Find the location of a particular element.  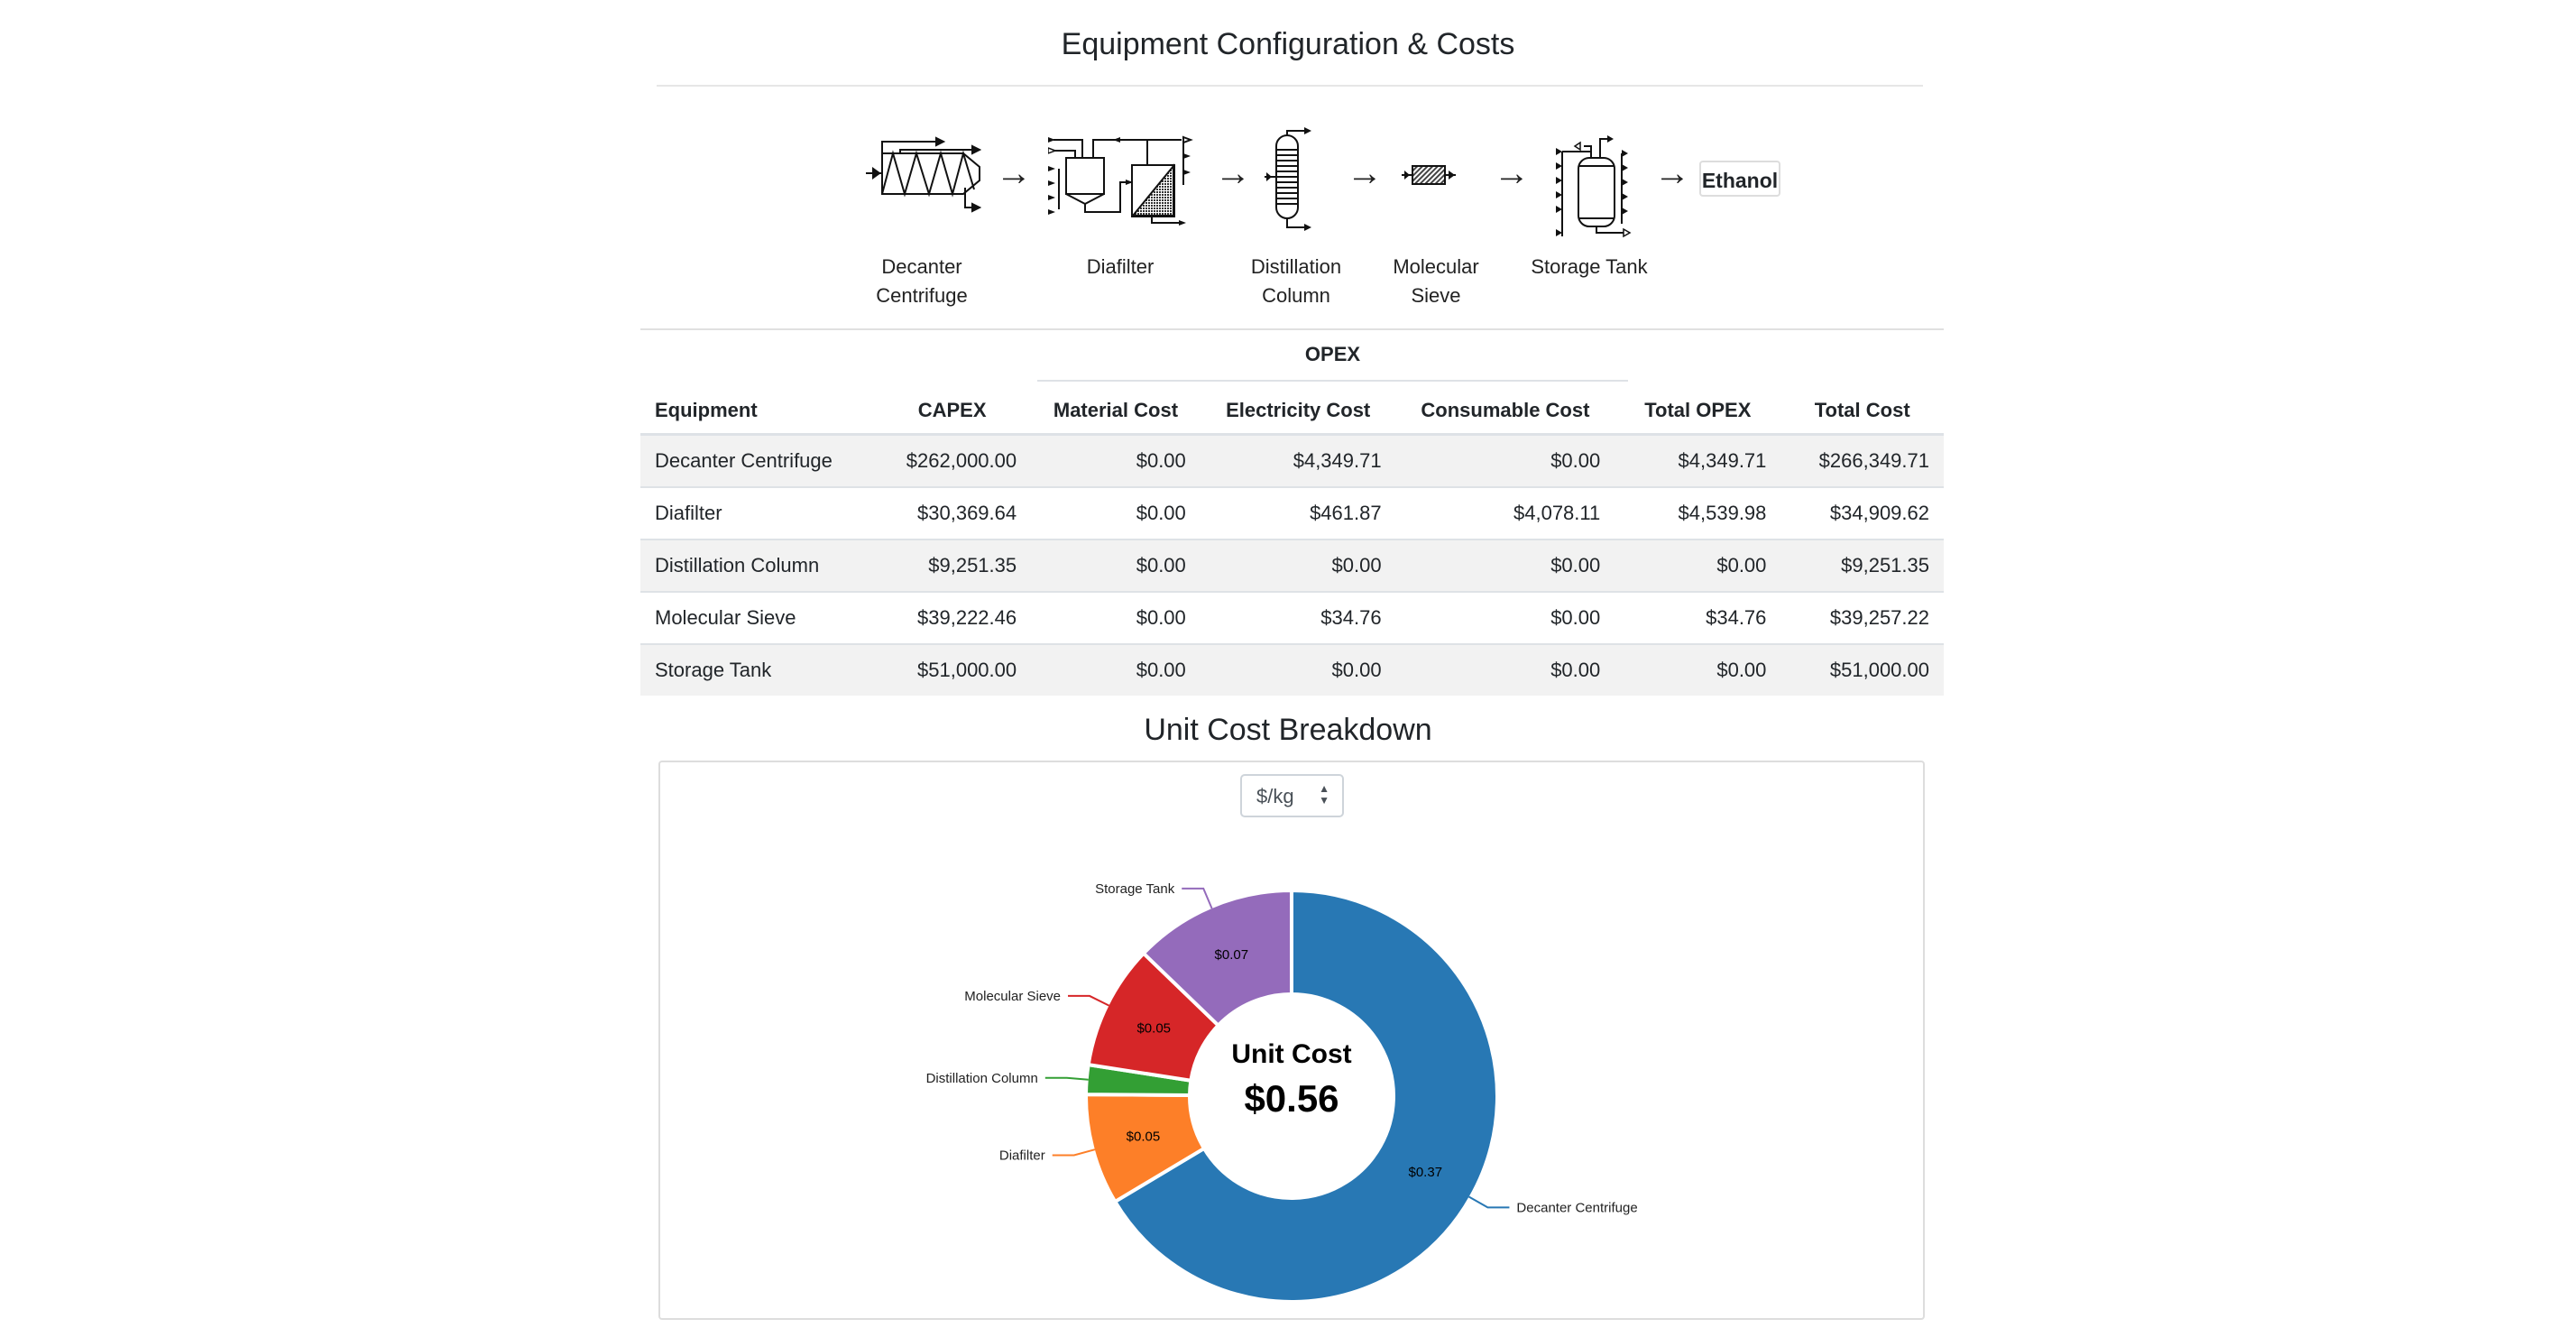

flow-label-line: Column is located at coordinates (1296, 295).